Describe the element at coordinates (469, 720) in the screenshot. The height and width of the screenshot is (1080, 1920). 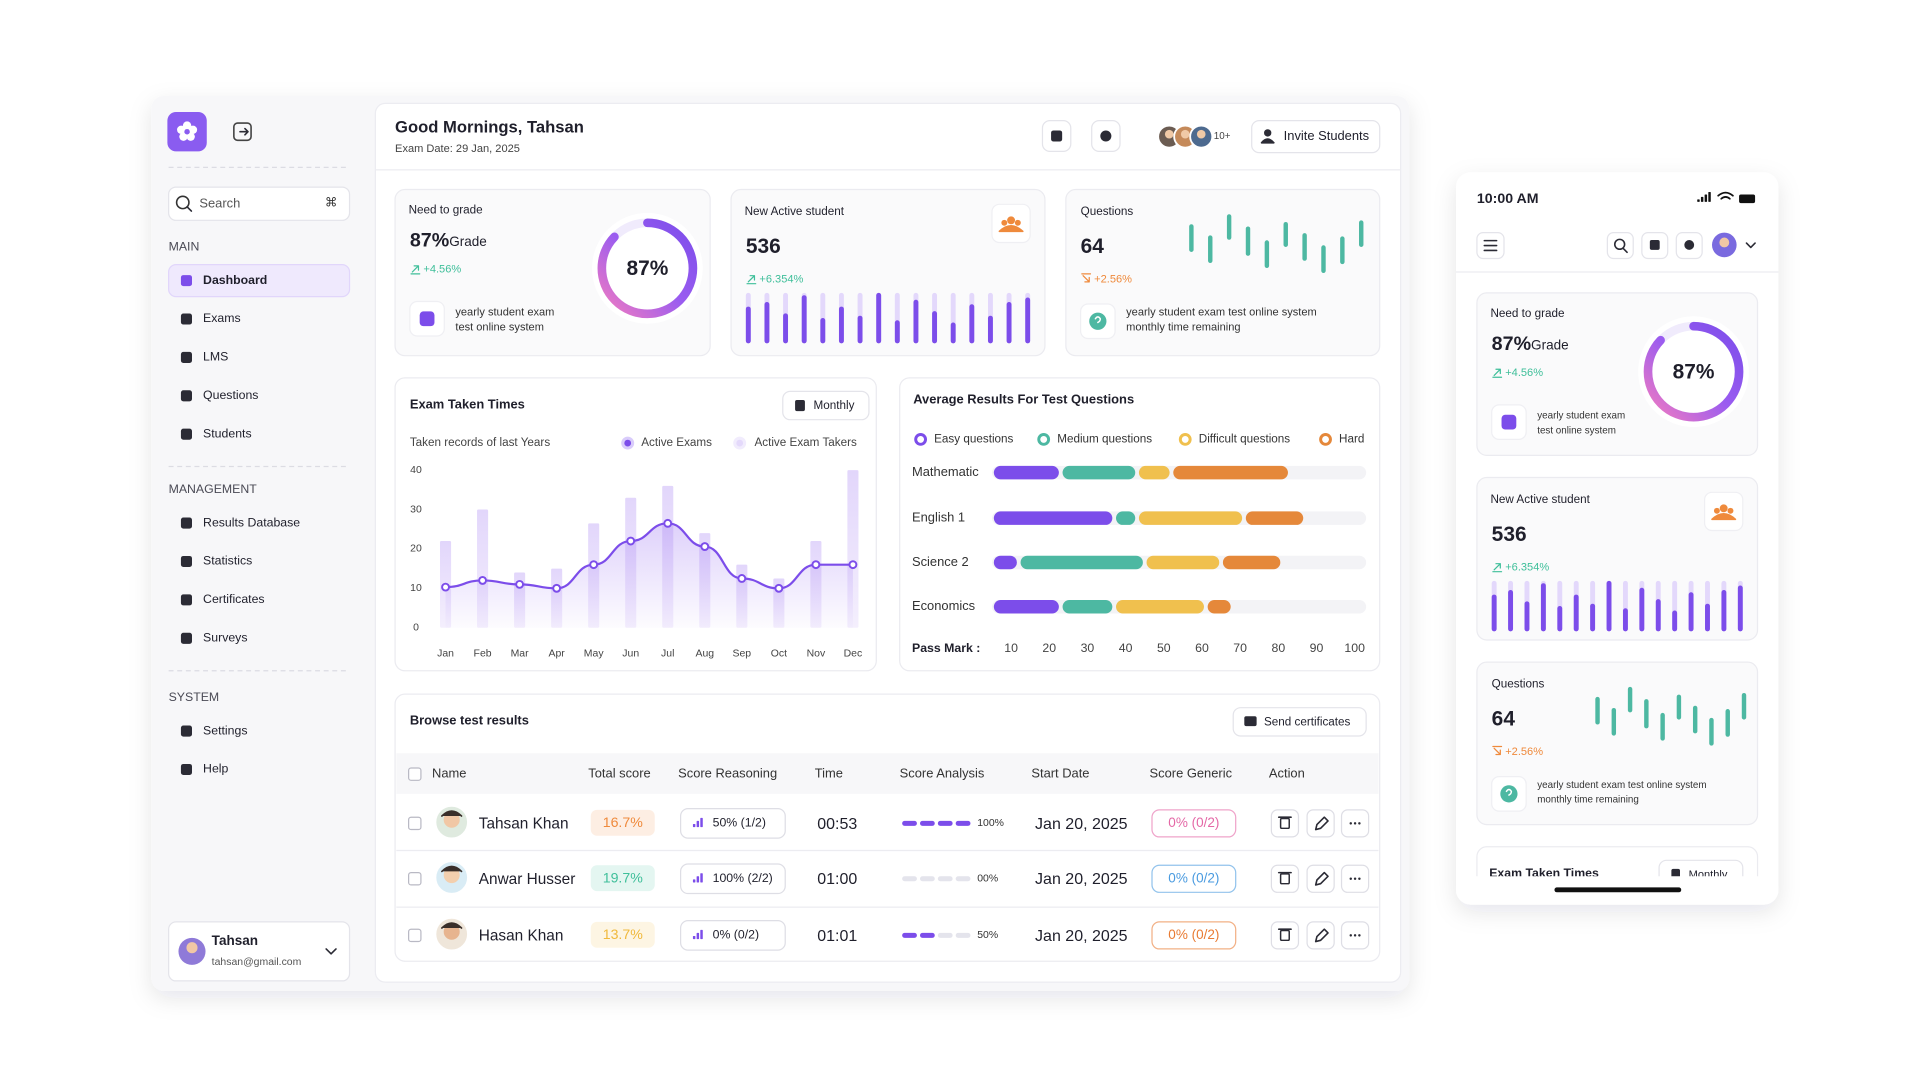
I see `table-title: Browse test results` at that location.